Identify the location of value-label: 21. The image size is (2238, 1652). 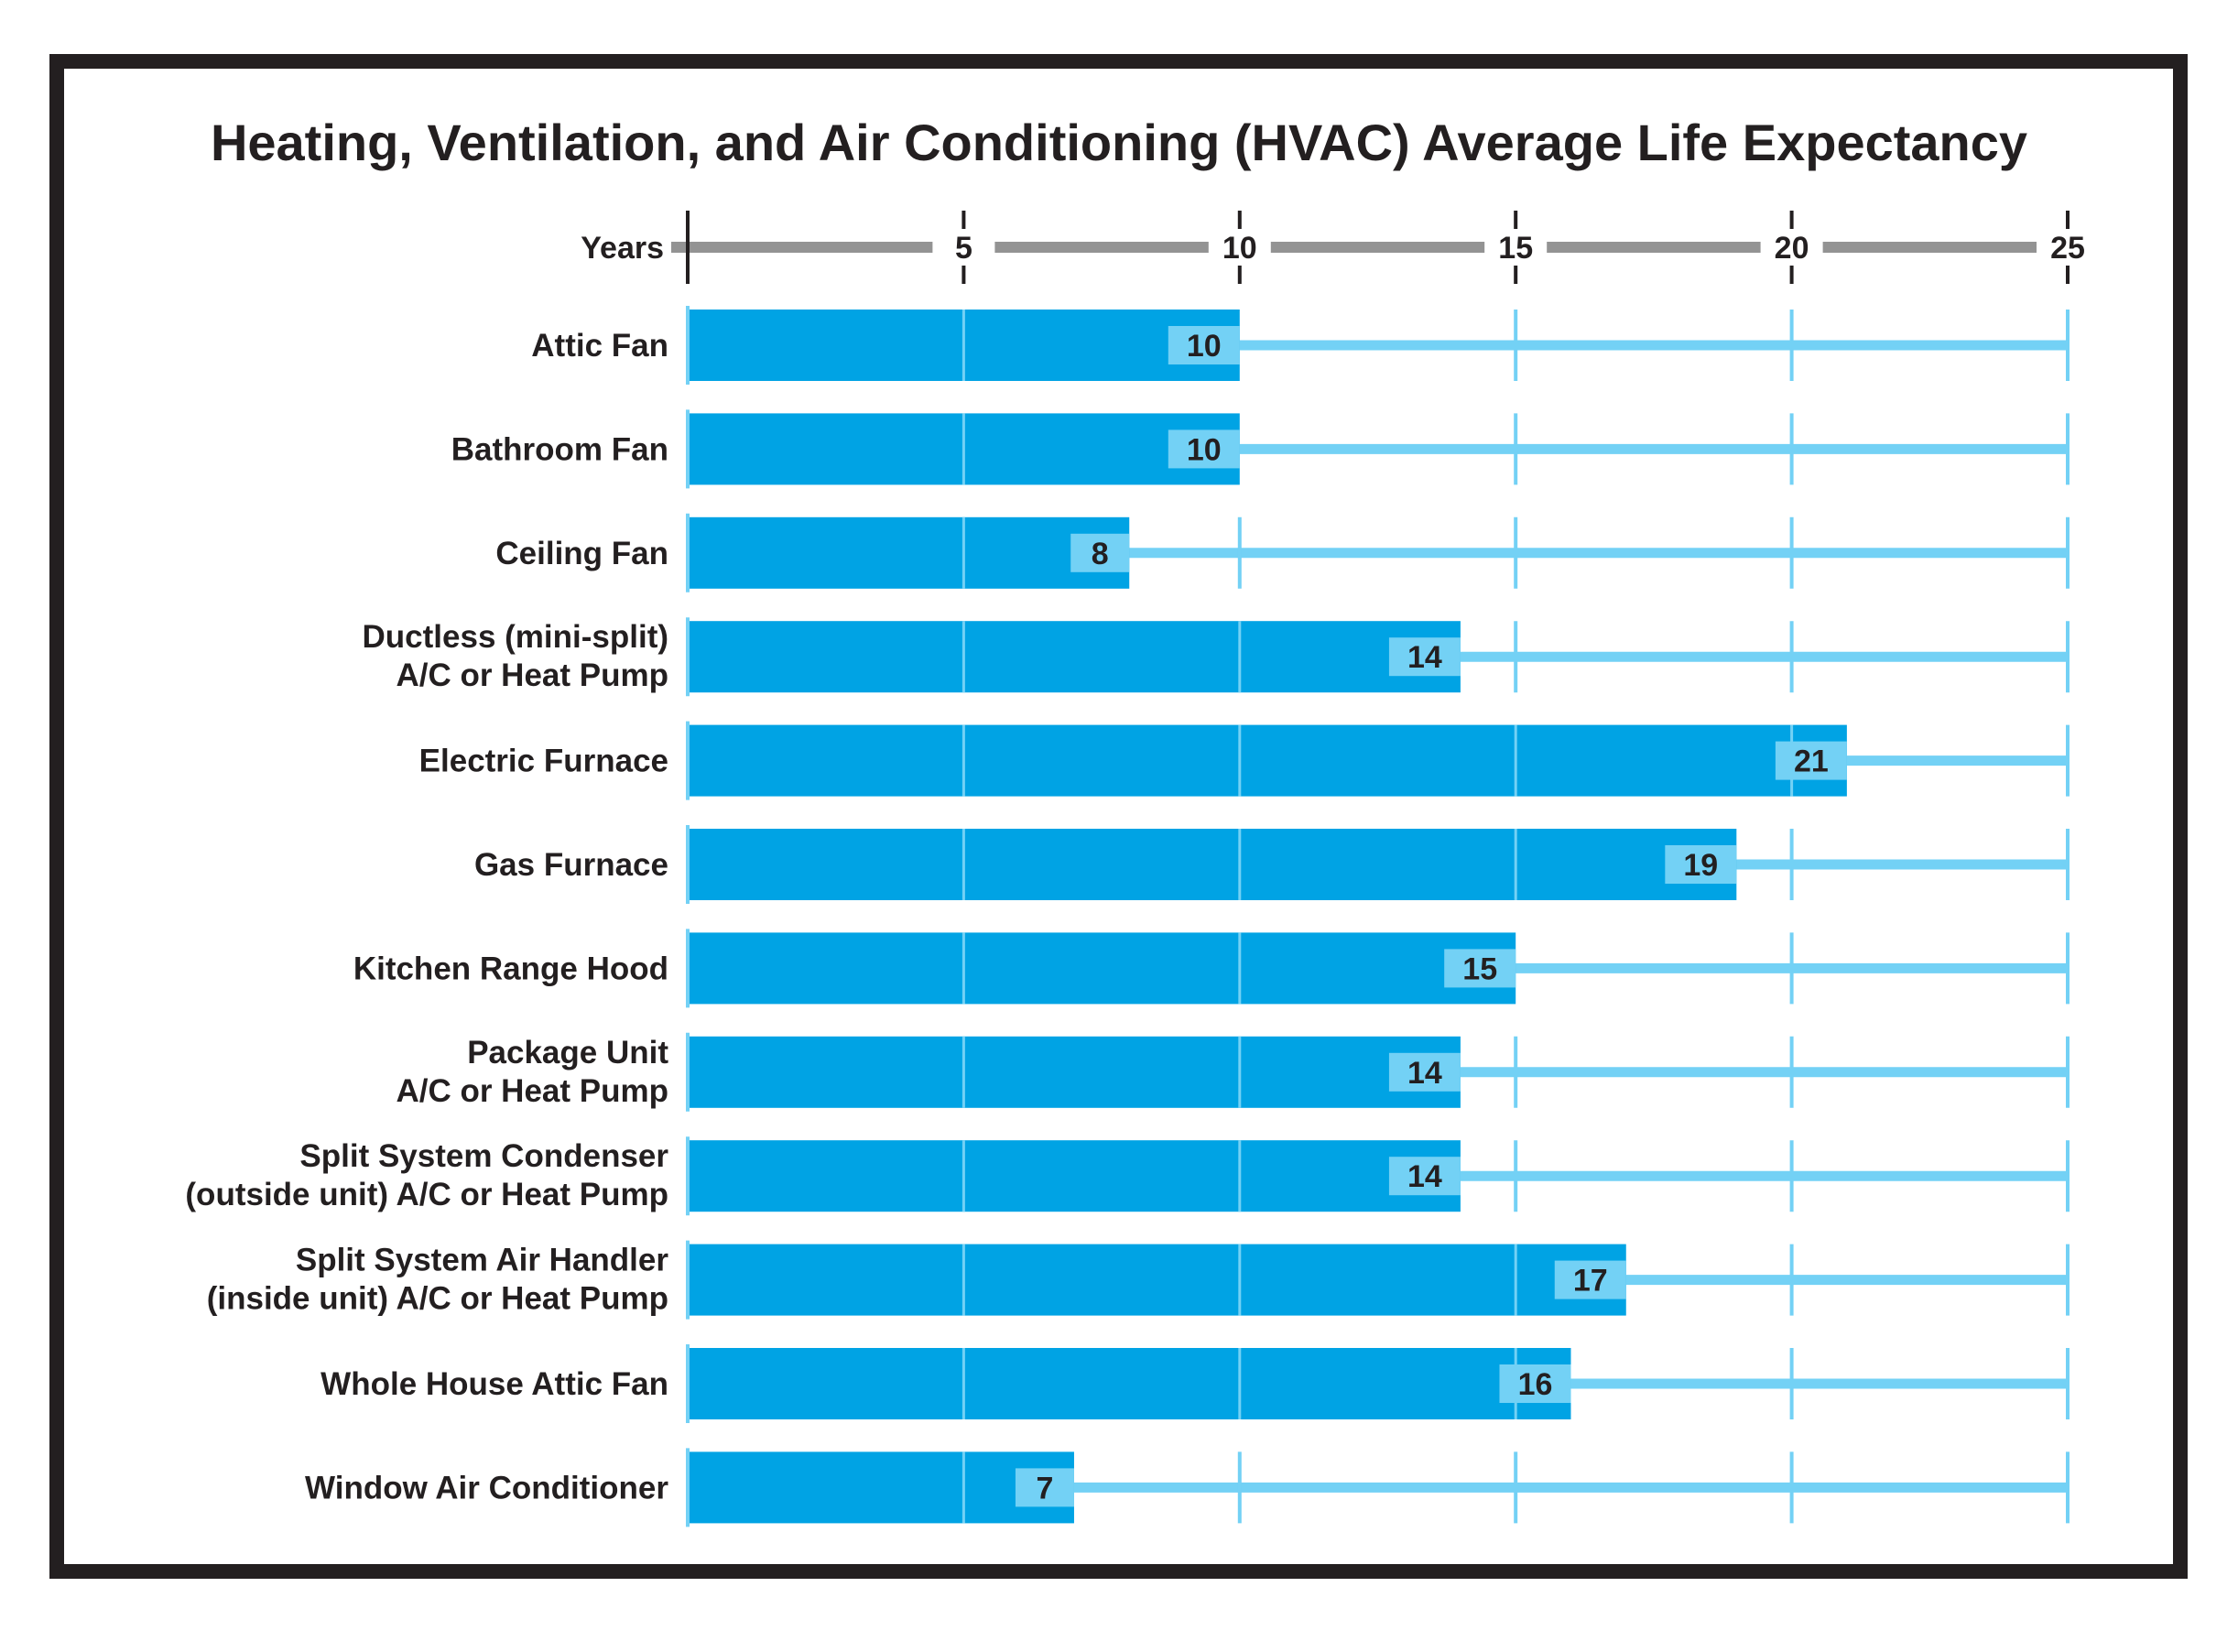
(1811, 762).